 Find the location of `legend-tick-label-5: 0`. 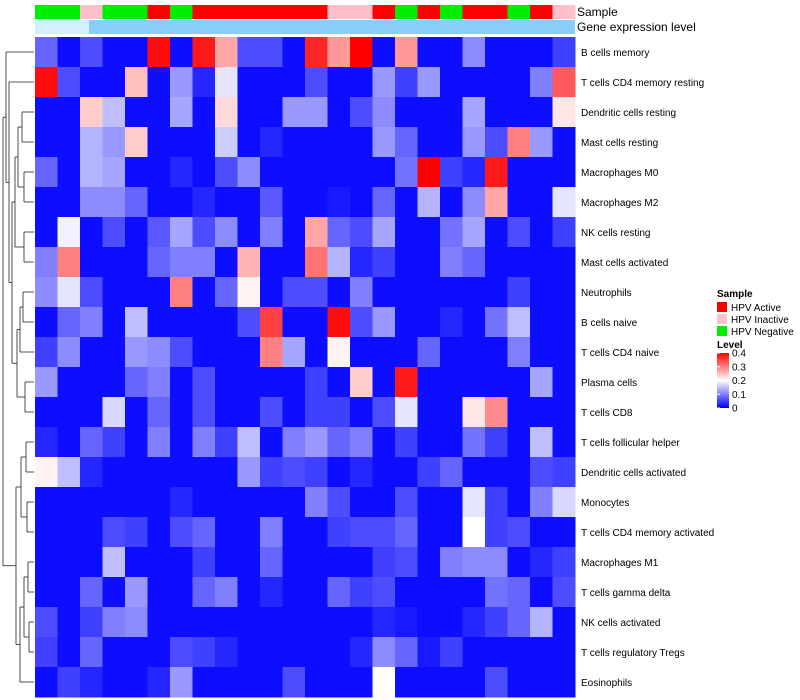

legend-tick-label-5: 0 is located at coordinates (735, 409).